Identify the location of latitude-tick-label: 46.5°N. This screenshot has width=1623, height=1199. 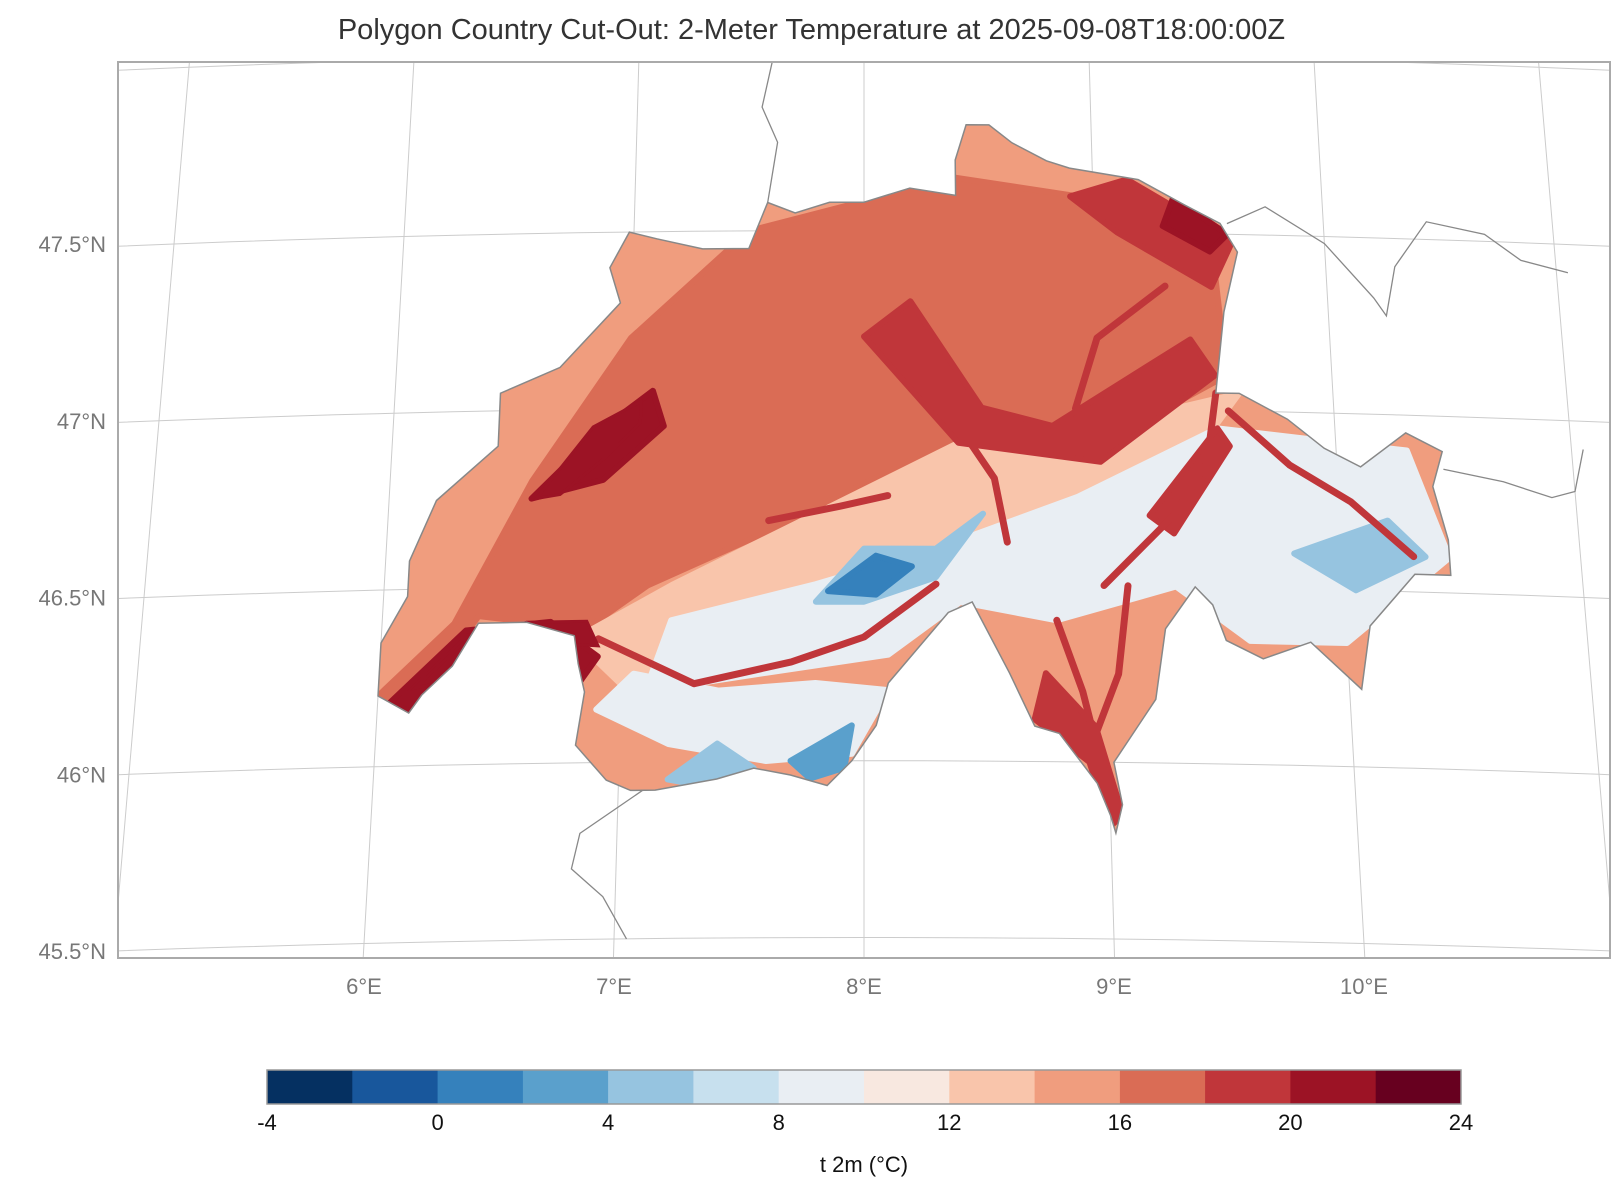
(72, 598).